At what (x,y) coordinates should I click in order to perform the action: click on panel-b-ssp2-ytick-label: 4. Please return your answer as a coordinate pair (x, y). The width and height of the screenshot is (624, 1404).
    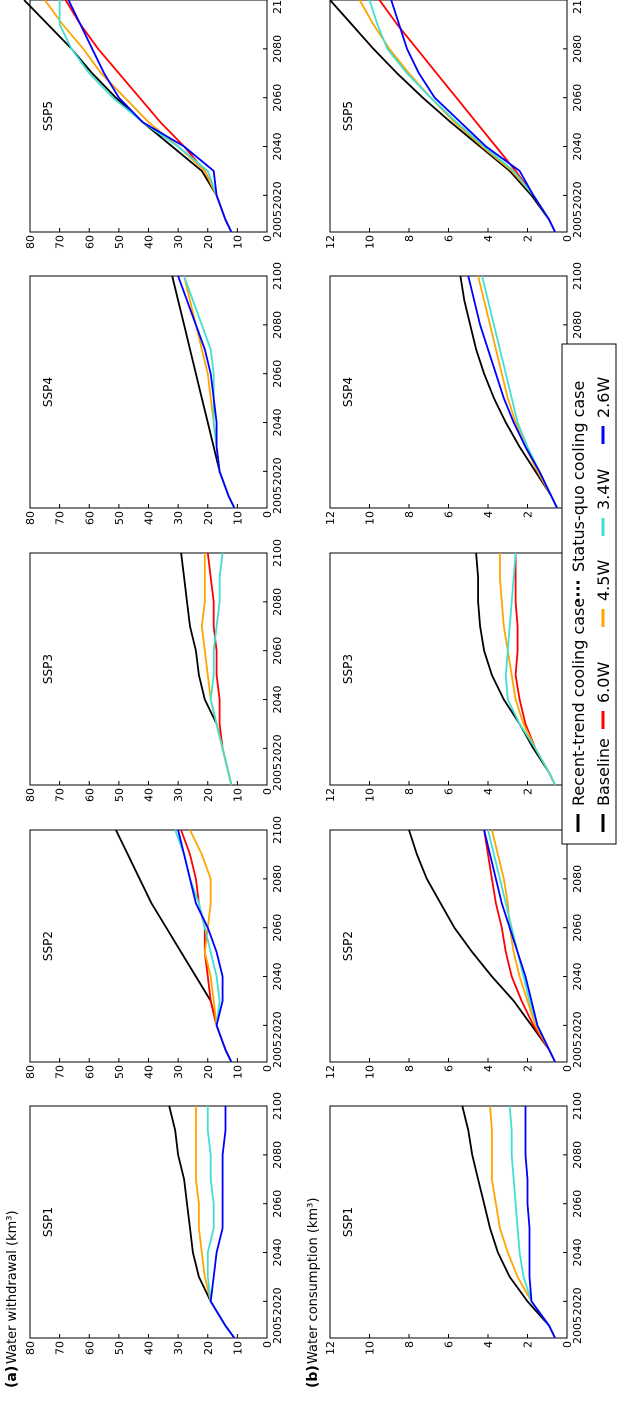
    Looking at the image, I should click on (488, 1068).